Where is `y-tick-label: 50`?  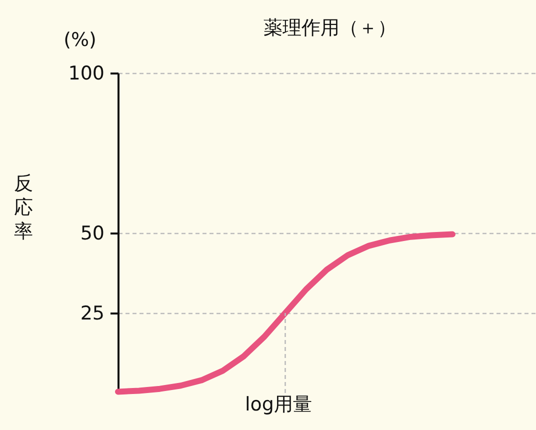
y-tick-label: 50 is located at coordinates (92, 233).